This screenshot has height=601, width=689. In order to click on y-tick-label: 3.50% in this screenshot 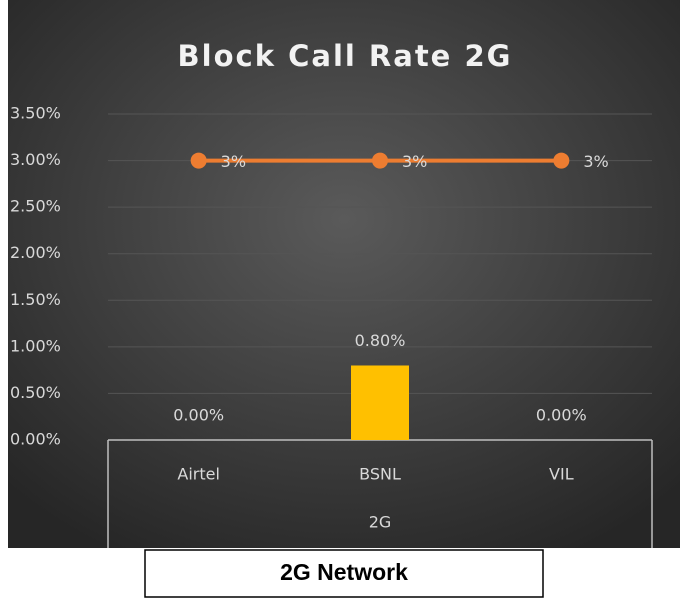, I will do `click(35, 113)`.